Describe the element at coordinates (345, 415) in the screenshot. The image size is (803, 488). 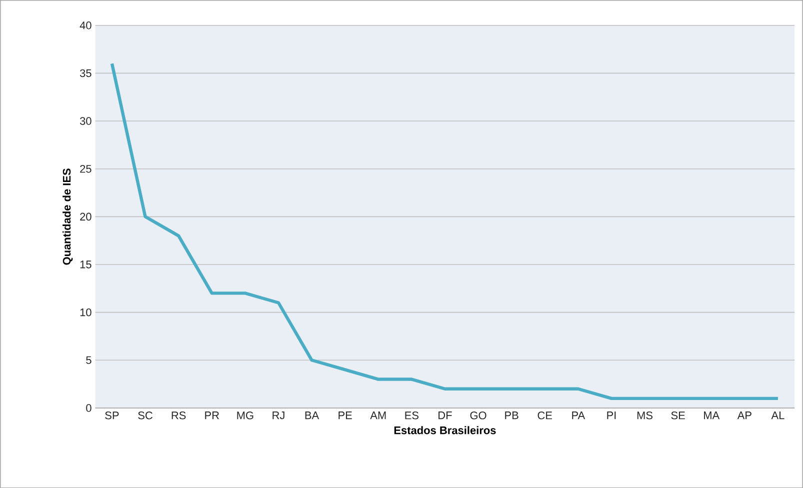
I see `x-tick-label: PE` at that location.